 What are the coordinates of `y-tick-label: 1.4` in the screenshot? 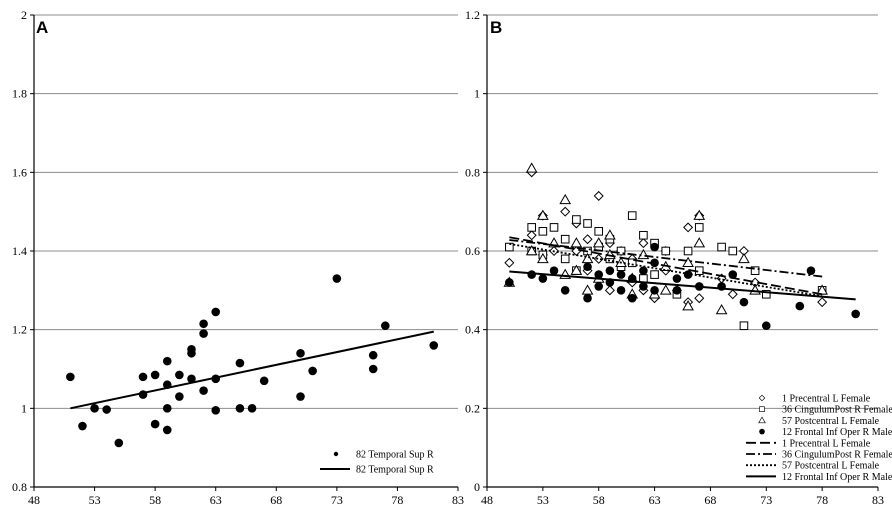 It's located at (19, 251).